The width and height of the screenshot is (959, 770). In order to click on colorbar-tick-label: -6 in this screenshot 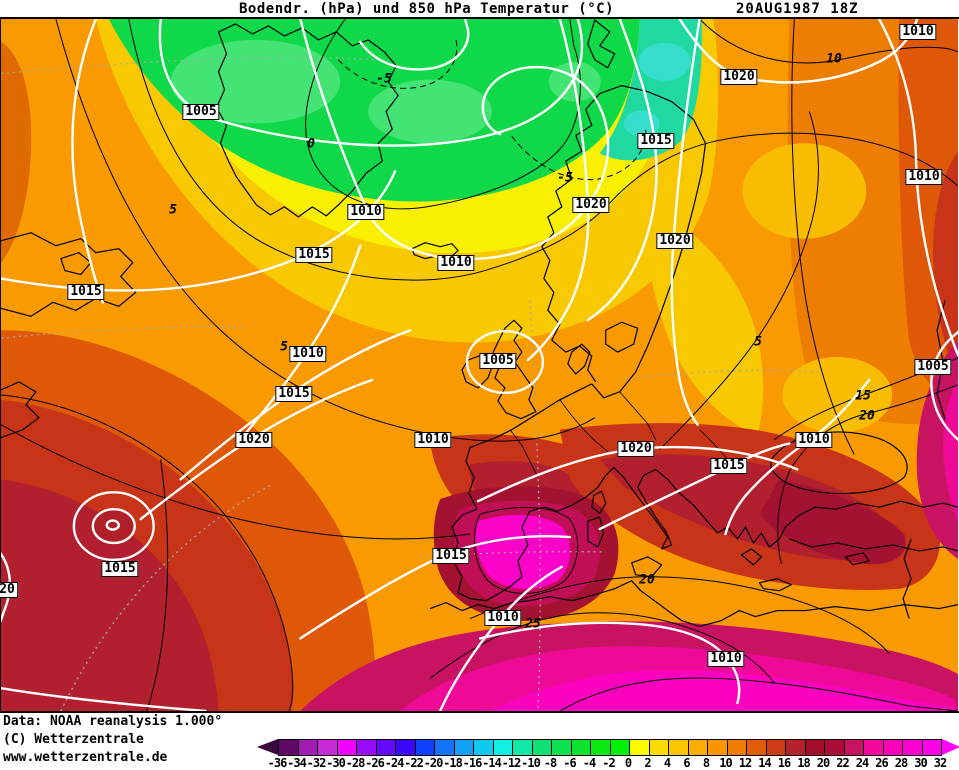, I will do `click(569, 763)`.